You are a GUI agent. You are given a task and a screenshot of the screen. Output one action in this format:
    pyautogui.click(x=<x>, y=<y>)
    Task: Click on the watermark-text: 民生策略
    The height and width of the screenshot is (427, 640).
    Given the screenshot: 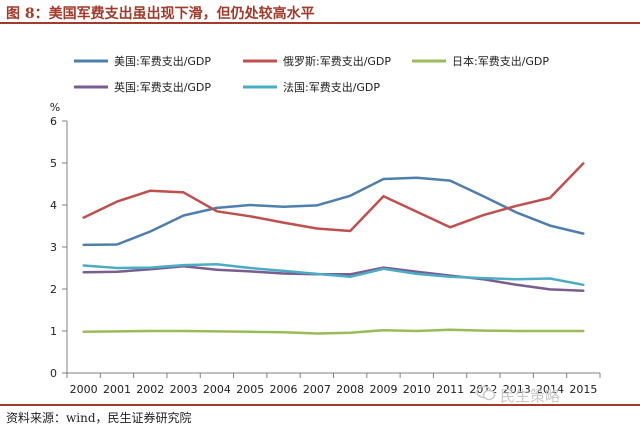 What is the action you would take?
    pyautogui.click(x=530, y=396)
    